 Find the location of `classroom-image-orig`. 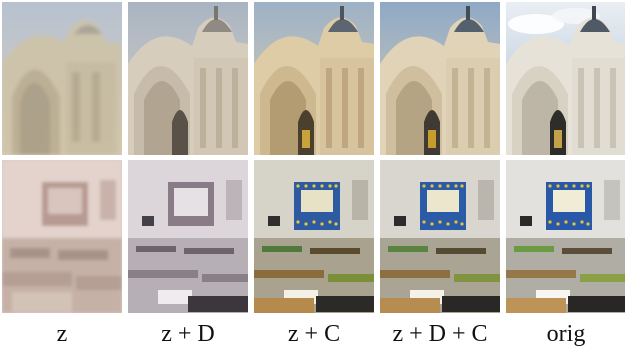

classroom-image-orig is located at coordinates (565, 236).